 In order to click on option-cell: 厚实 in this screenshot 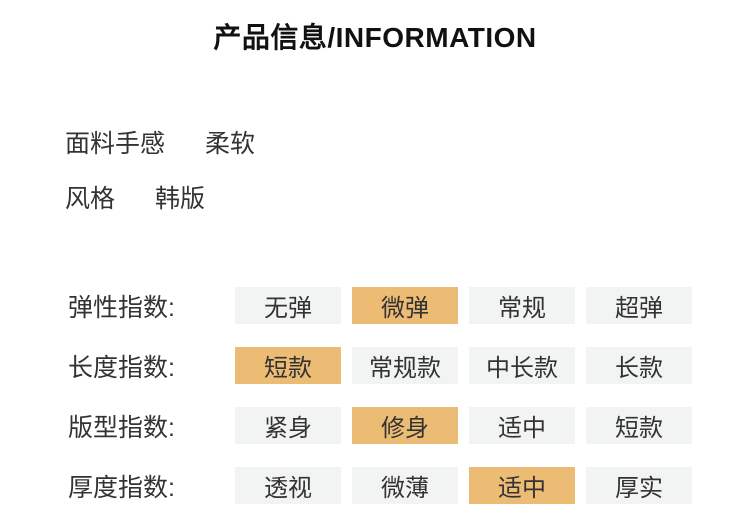, I will do `click(639, 485)`.